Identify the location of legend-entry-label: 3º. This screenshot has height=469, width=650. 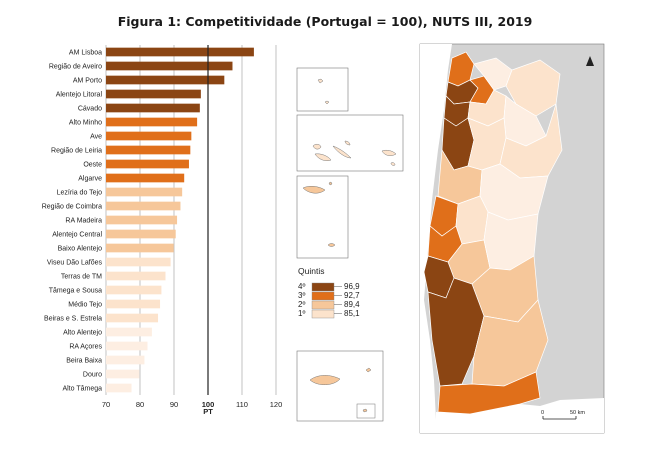
(301, 295).